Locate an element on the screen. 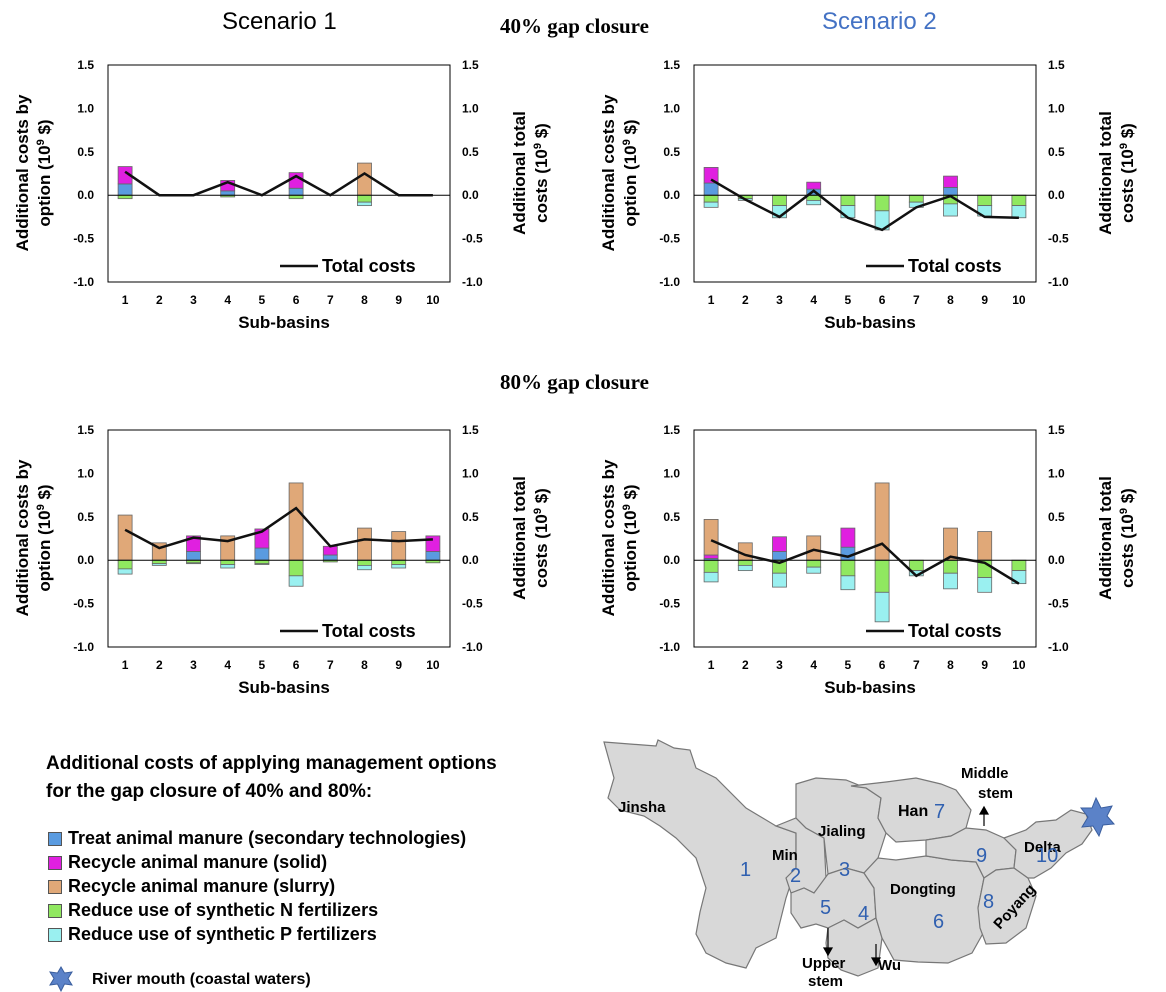  y-tick-left: -0.5 is located at coordinates (669, 239).